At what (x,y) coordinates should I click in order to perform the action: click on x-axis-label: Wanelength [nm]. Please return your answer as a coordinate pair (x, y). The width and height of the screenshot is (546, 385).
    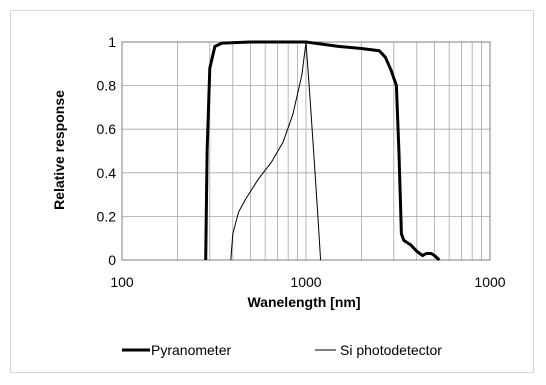
    Looking at the image, I should click on (303, 302).